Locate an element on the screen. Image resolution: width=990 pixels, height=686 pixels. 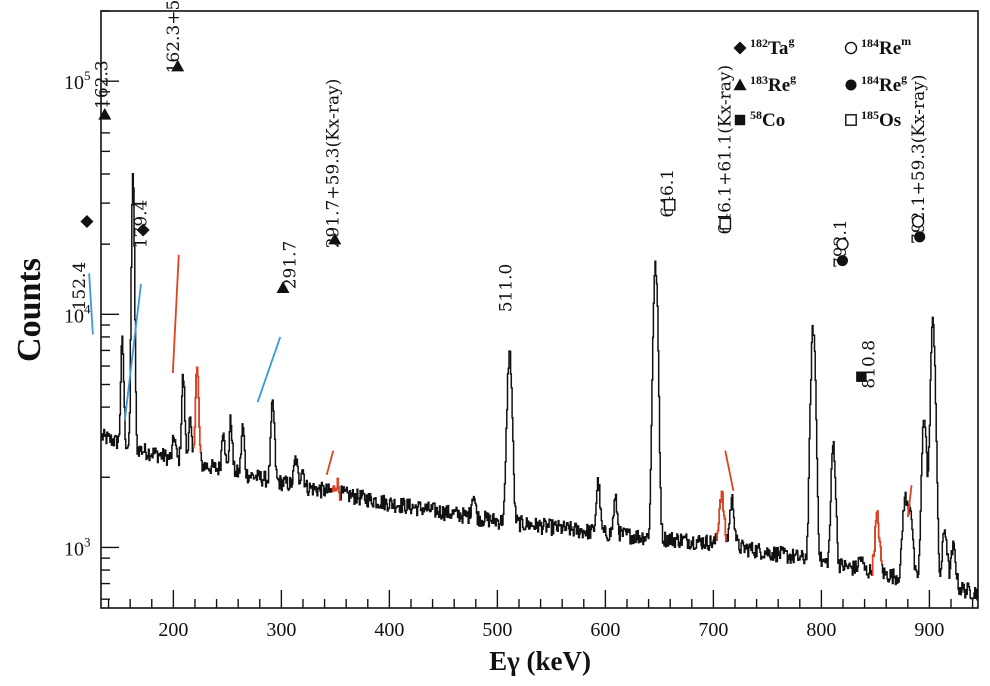
legend-open-square-marker is located at coordinates (851, 120).